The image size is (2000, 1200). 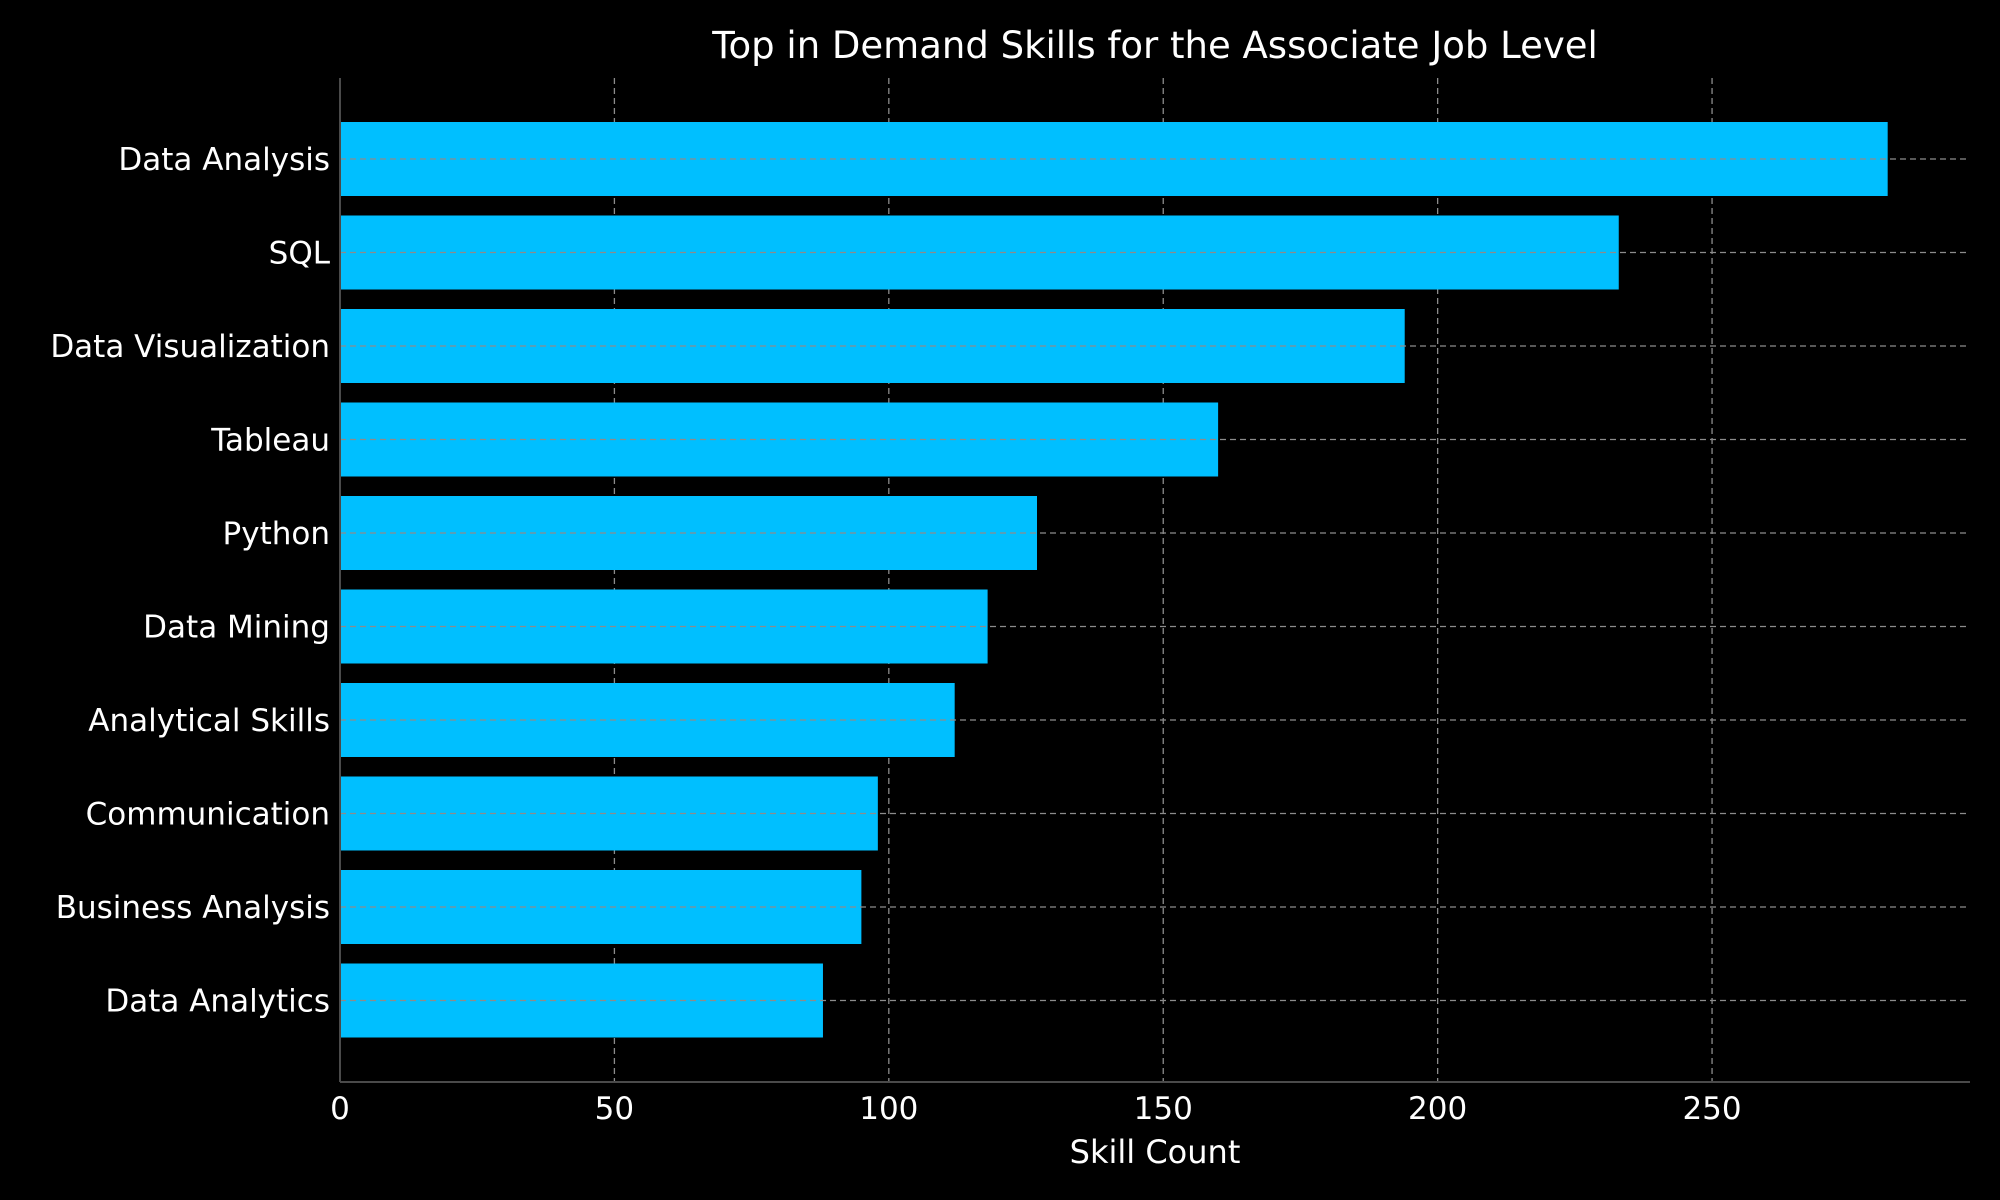 What do you see at coordinates (208, 815) in the screenshot?
I see `category-label: Communication` at bounding box center [208, 815].